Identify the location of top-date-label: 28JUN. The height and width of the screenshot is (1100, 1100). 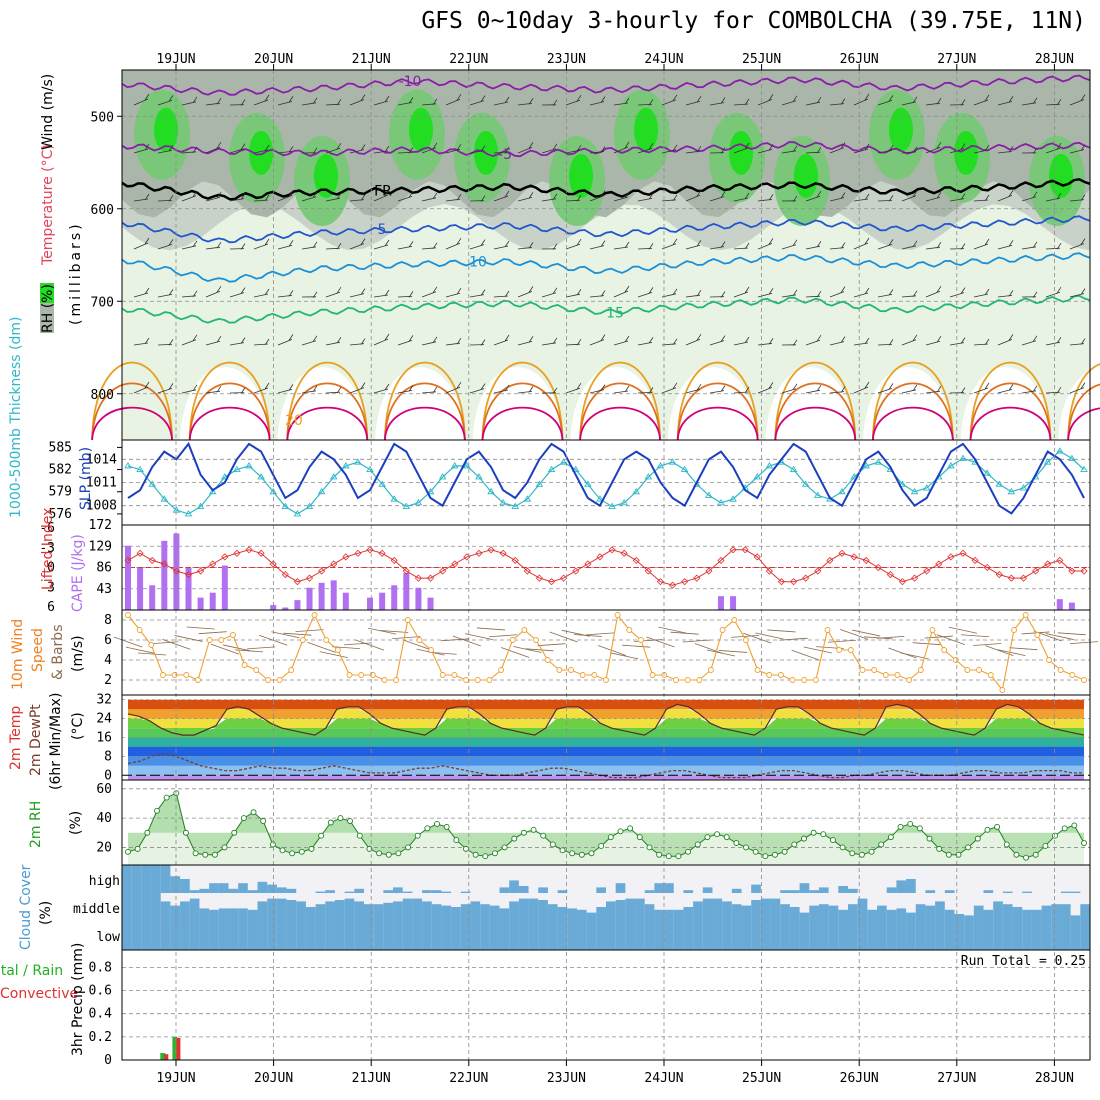
(1054, 59).